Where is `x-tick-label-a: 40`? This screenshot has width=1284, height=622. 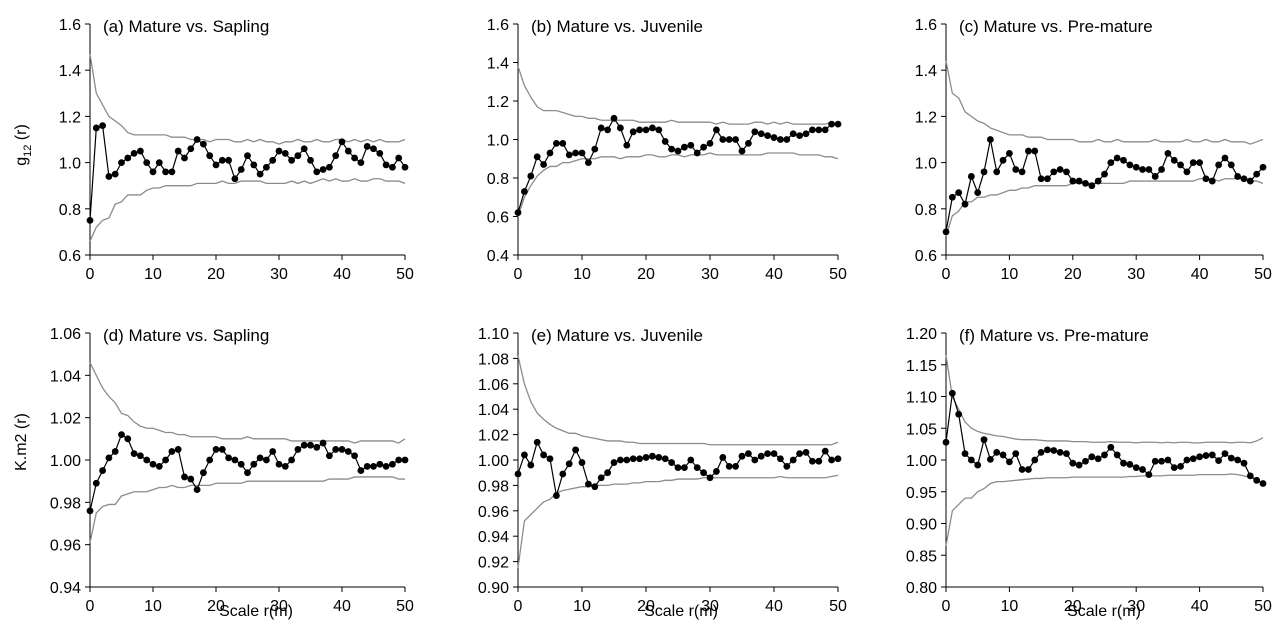 x-tick-label-a: 40 is located at coordinates (342, 274).